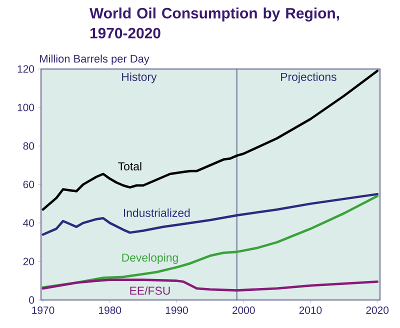 This screenshot has height=328, width=400. What do you see at coordinates (310, 310) in the screenshot?
I see `x-tick-label: 2010` at bounding box center [310, 310].